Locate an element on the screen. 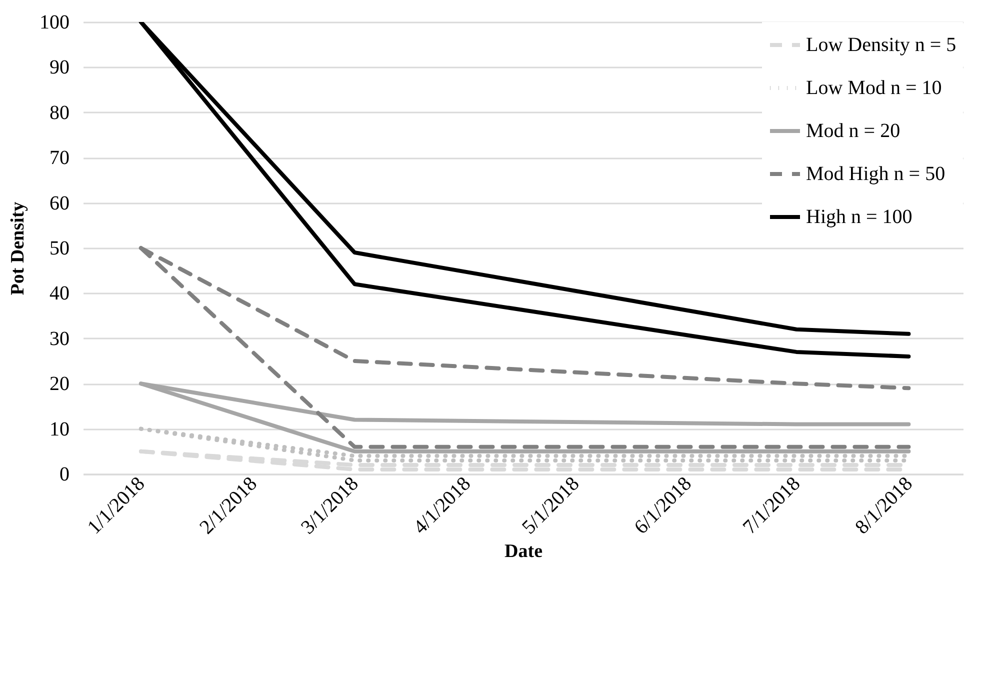 The width and height of the screenshot is (981, 698). y-tick-label: 10 is located at coordinates (60, 429).